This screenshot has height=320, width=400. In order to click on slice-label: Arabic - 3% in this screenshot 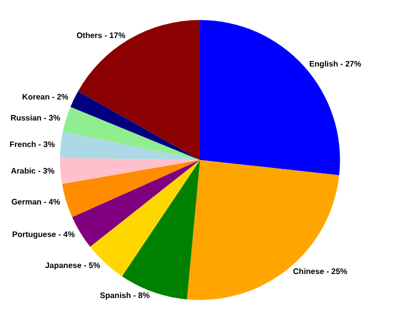, I will do `click(32, 171)`.